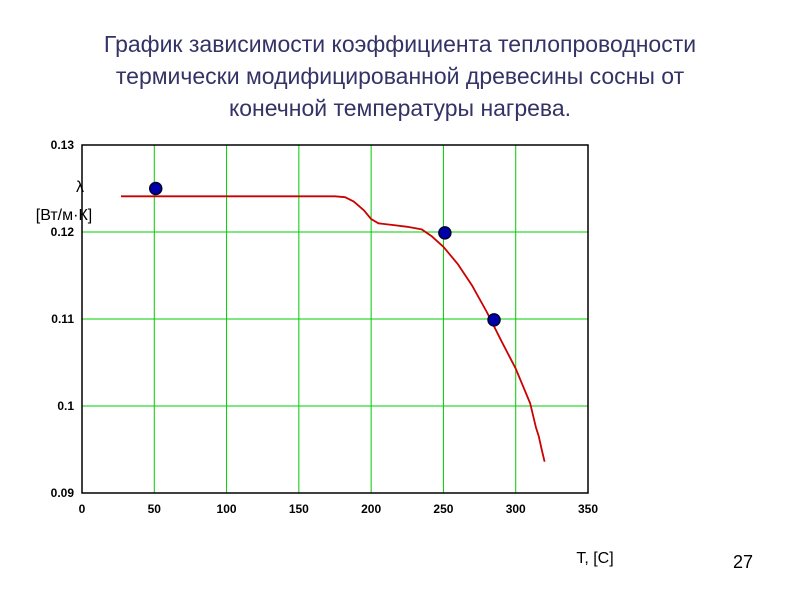  I want to click on y-tick-label: 0.11, so click(62, 319).